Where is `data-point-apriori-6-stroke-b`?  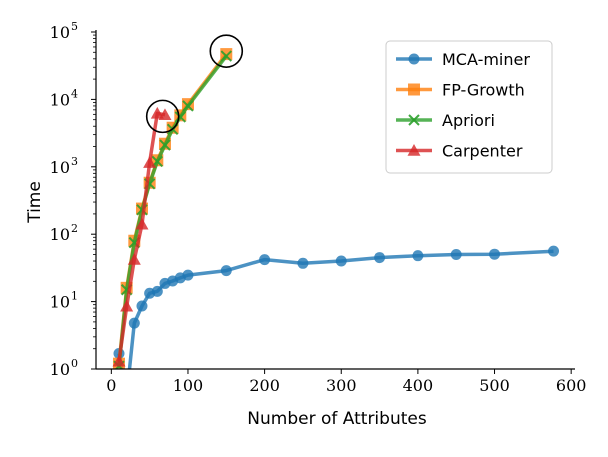
data-point-apriori-6-stroke-b is located at coordinates (165, 145).